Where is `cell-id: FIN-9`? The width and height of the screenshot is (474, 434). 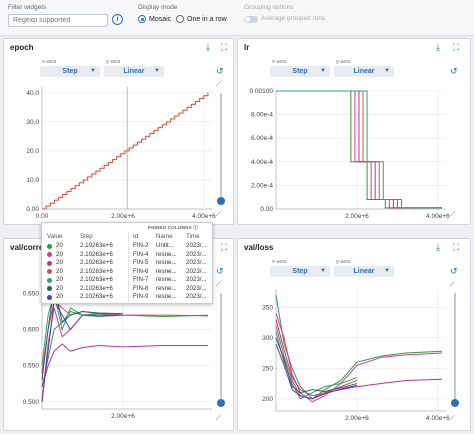 cell-id: FIN-9 is located at coordinates (141, 296).